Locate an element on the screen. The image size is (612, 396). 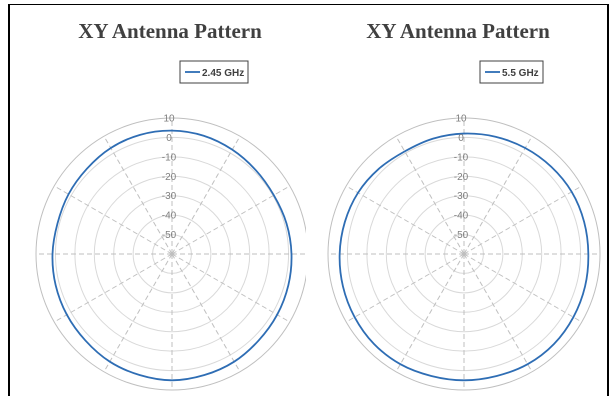
legend-label: 2.45 GHz is located at coordinates (223, 73).